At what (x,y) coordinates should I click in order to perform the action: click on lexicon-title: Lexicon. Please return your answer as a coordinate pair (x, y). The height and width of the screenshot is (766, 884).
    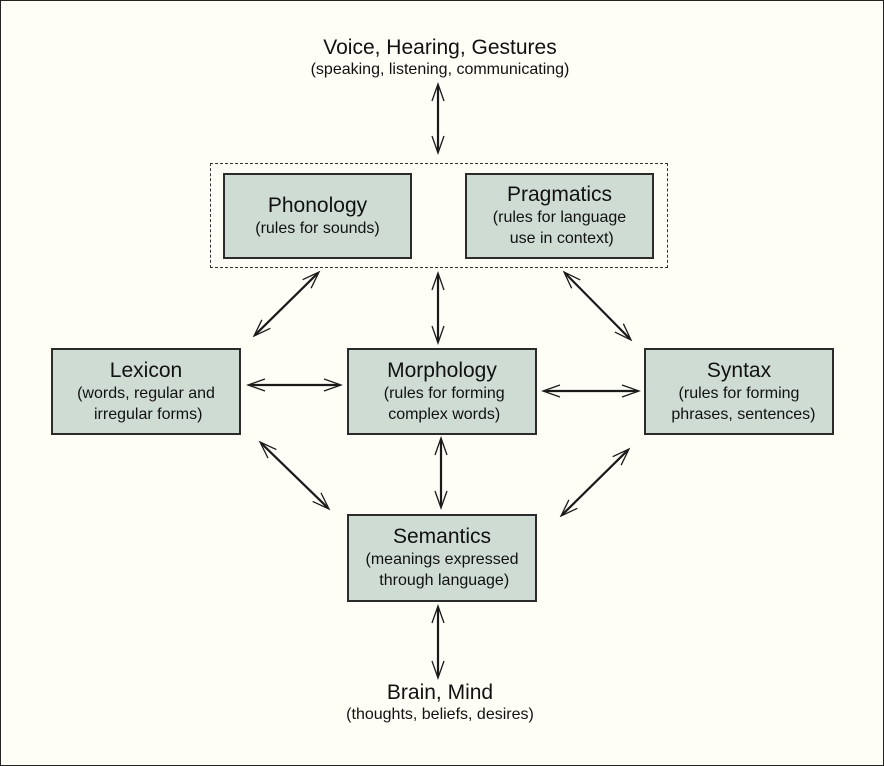
    Looking at the image, I should click on (146, 370).